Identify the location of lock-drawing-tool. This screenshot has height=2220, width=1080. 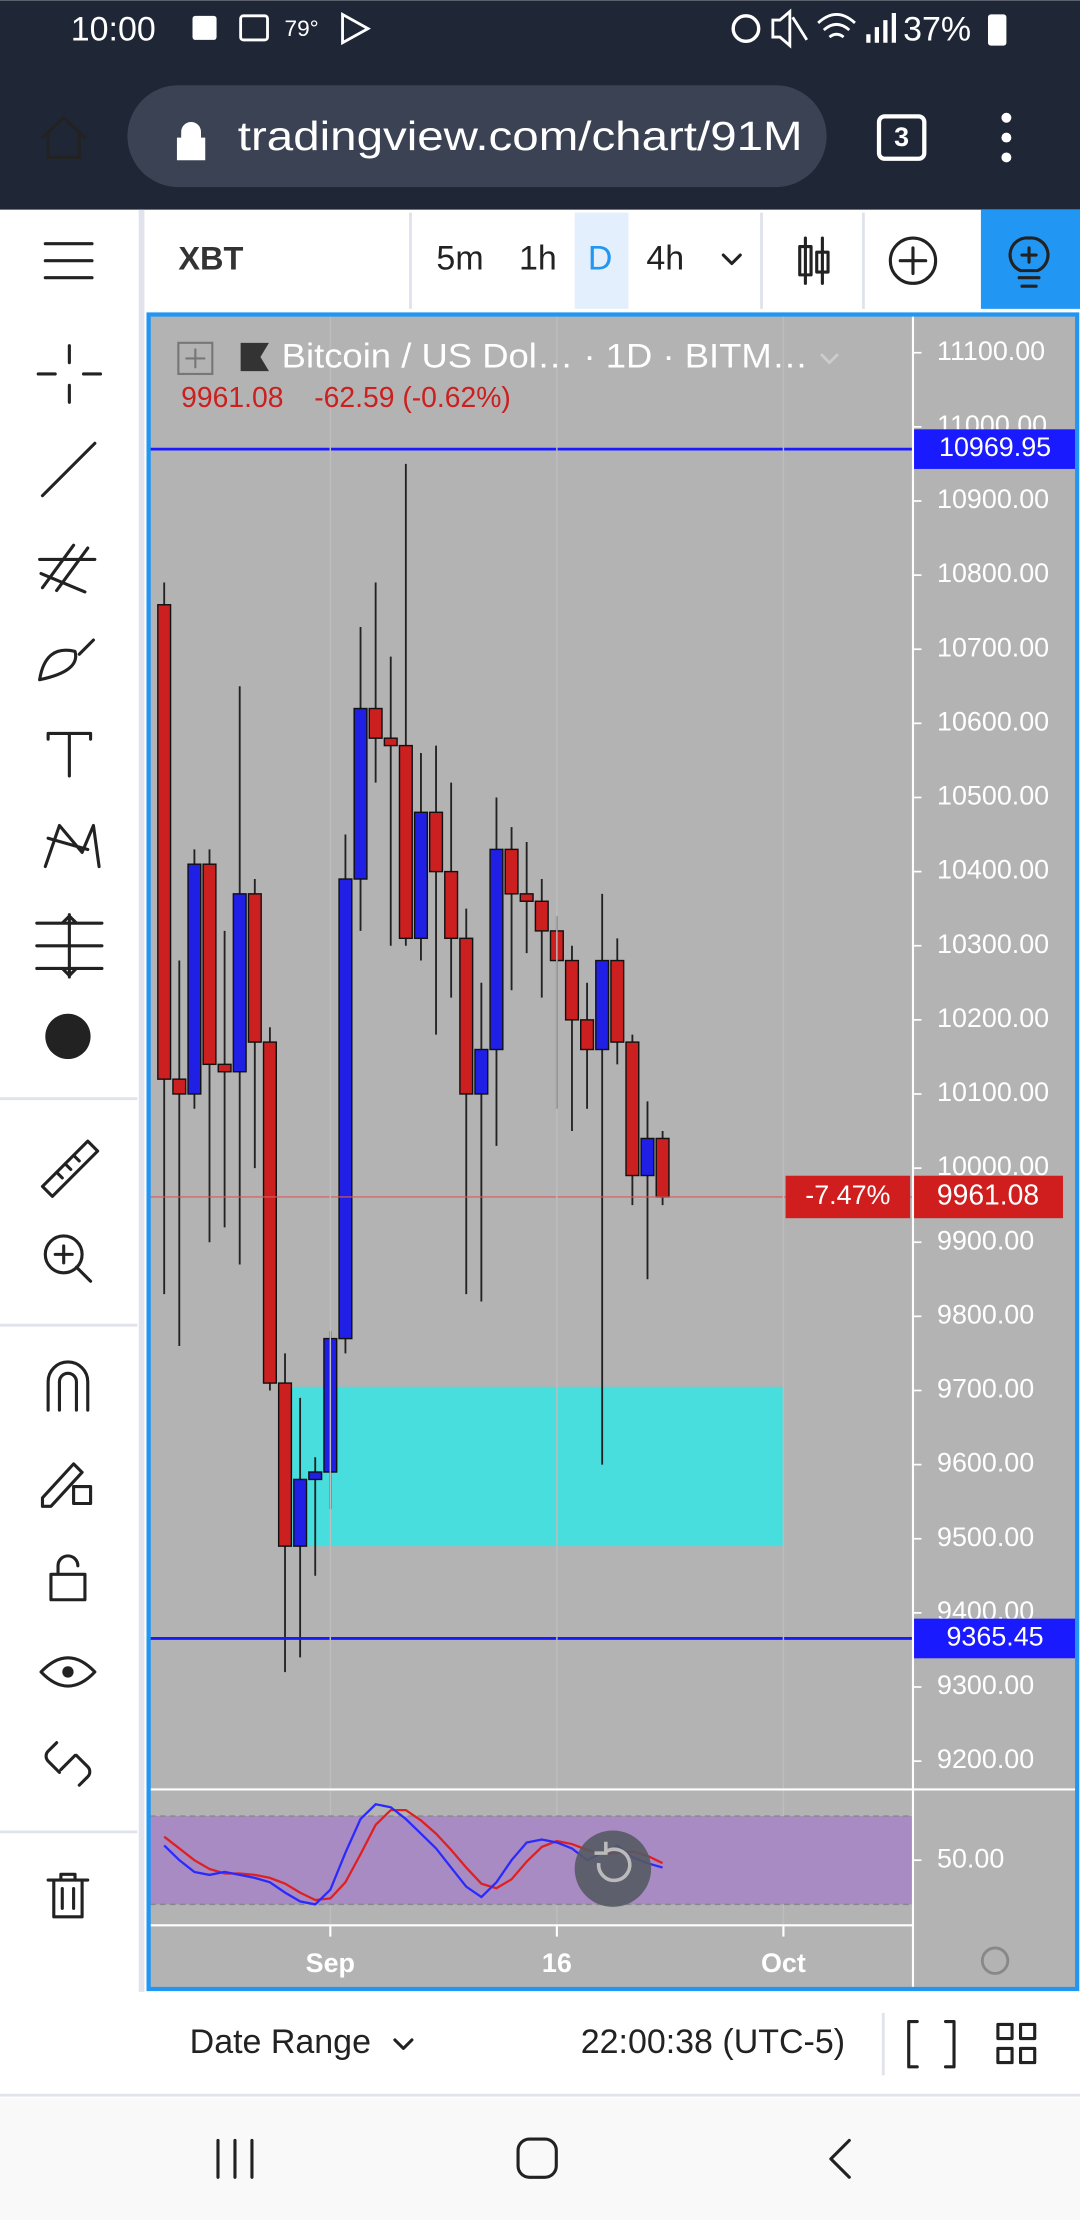
(66, 1485).